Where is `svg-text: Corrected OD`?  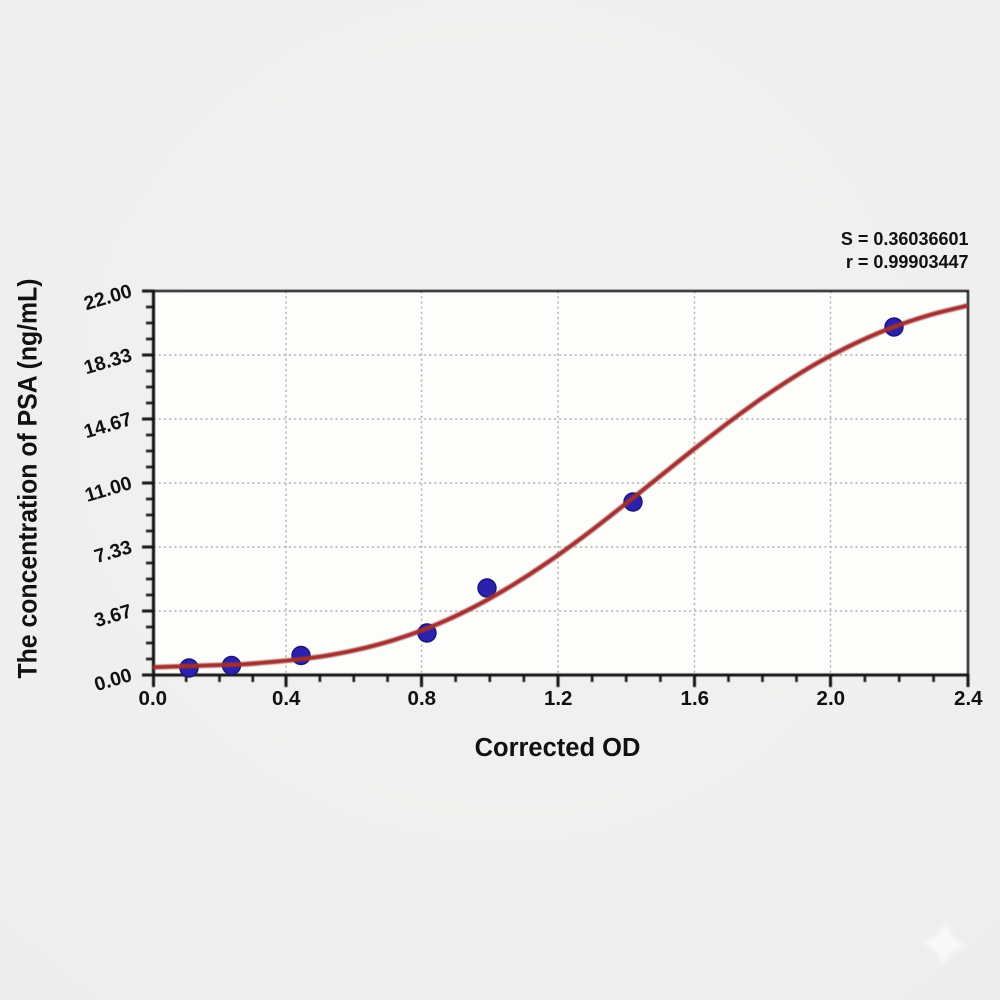
svg-text: Corrected OD is located at coordinates (558, 748).